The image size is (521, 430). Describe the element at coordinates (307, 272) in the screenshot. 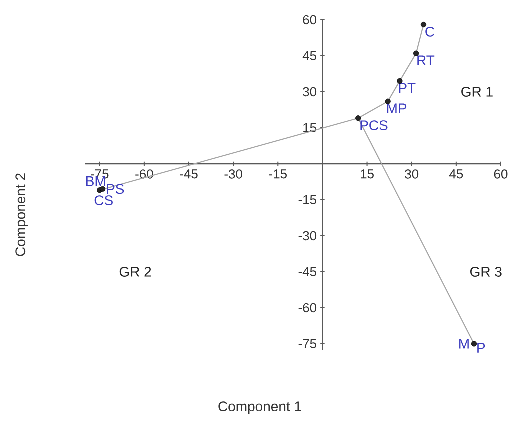

I see `y-tick-label: -45` at that location.